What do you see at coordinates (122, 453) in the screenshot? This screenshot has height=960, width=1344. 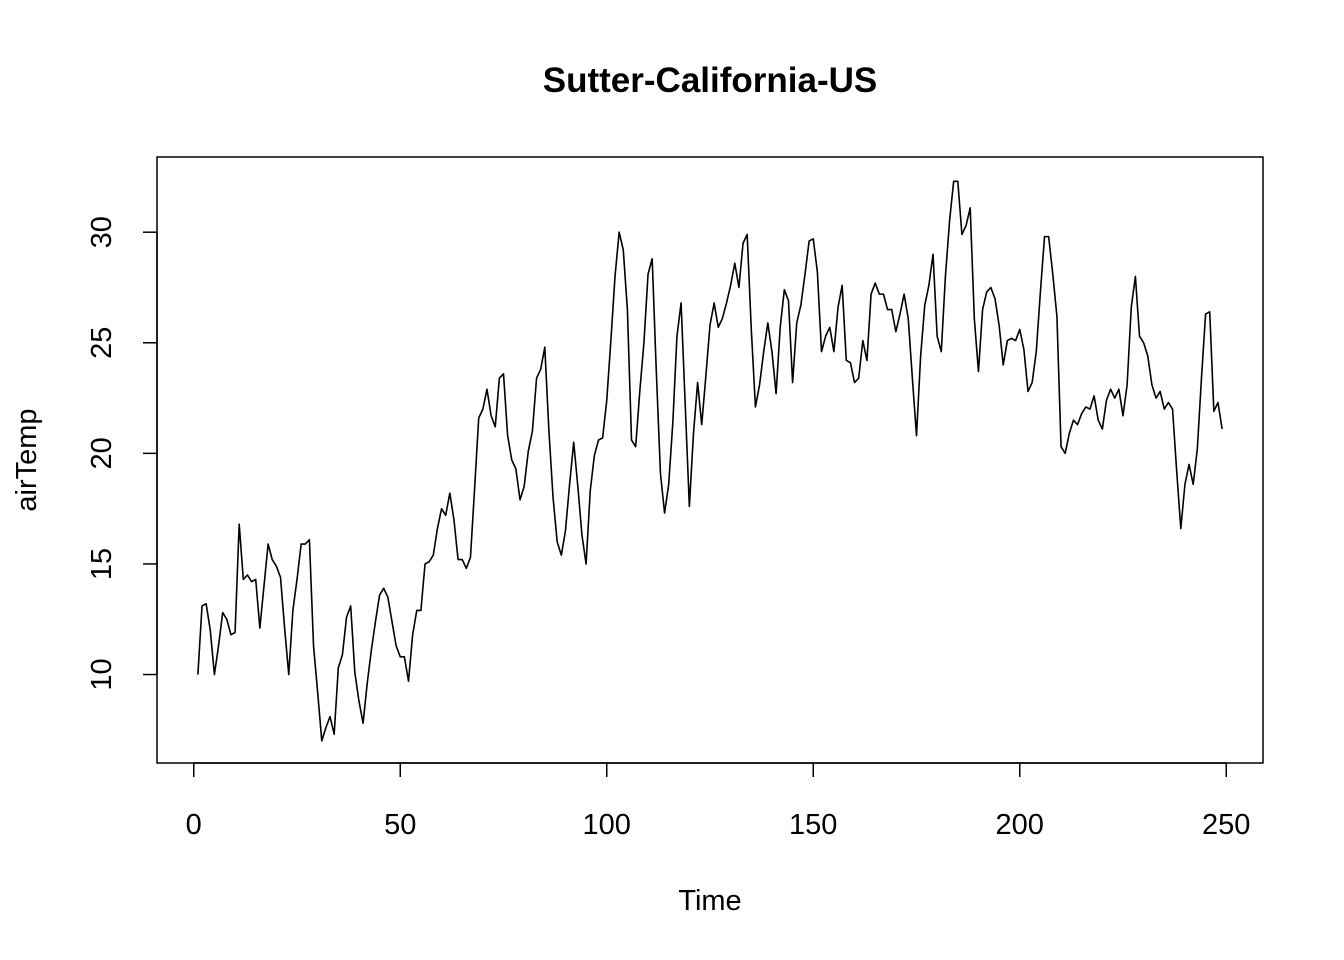 I see `y-axis: 10 15 20 25 30` at bounding box center [122, 453].